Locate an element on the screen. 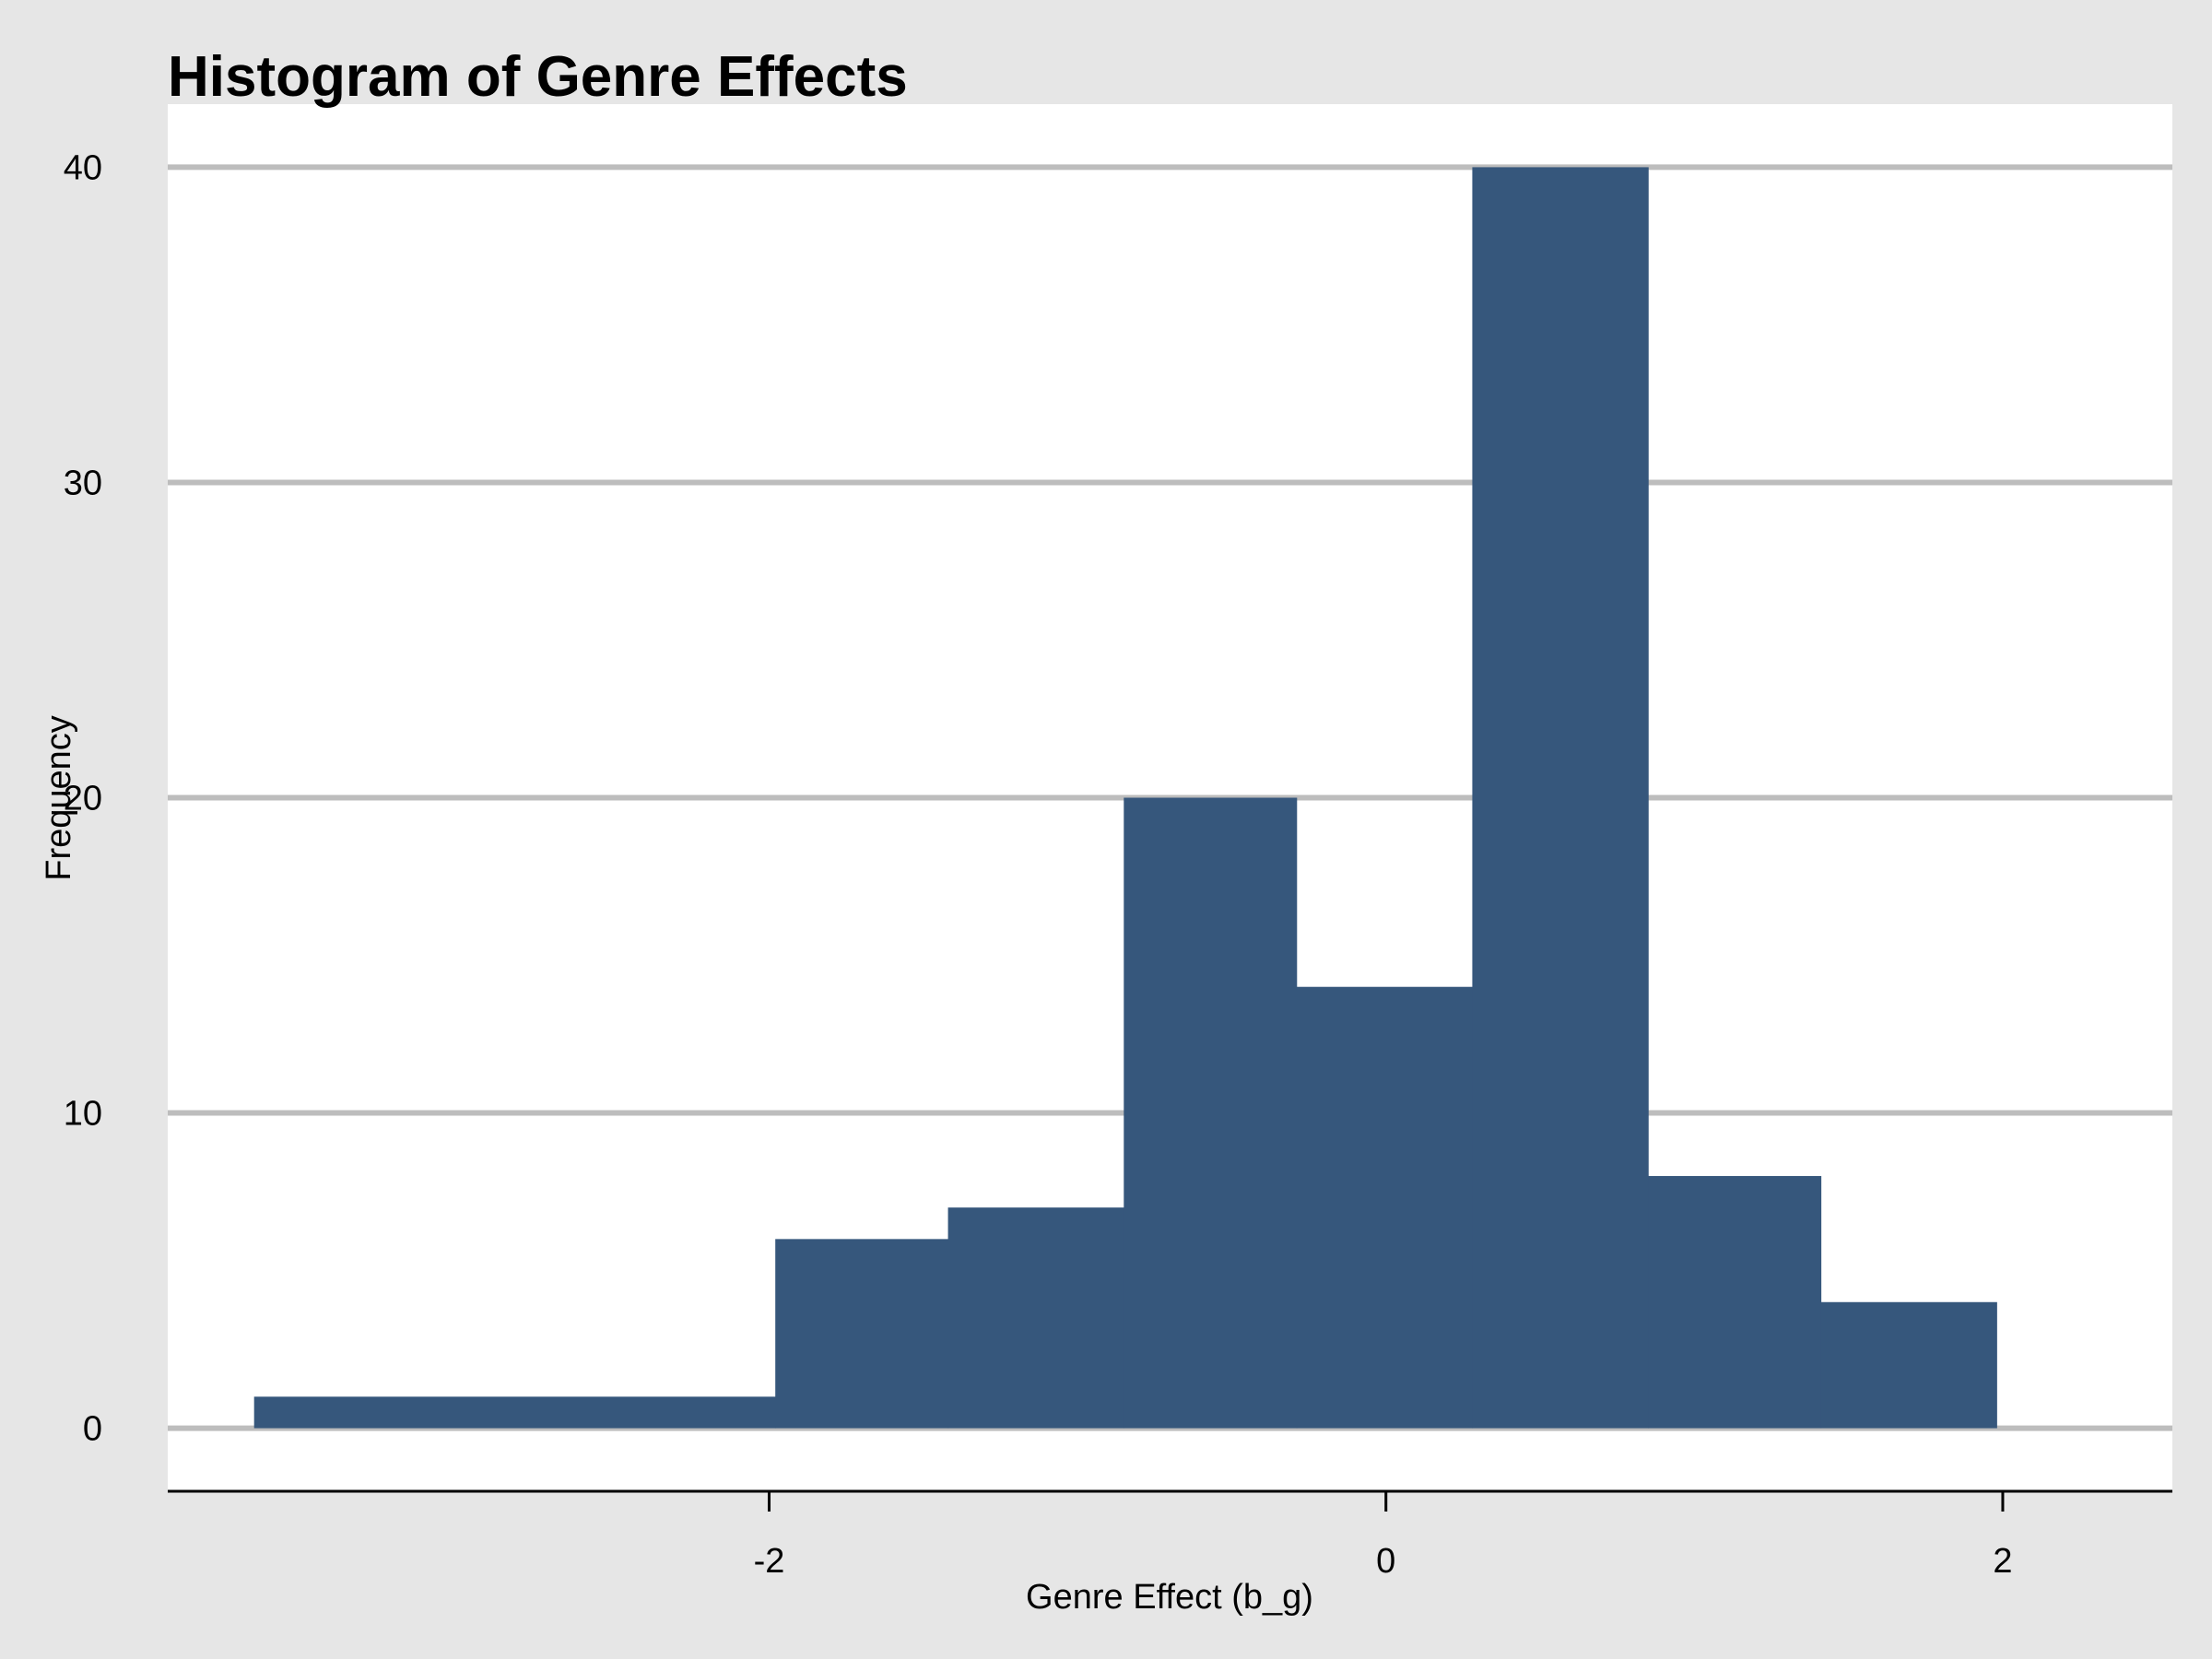 Image resolution: width=2212 pixels, height=1659 pixels. chart-title: Histogram of Genre Effects is located at coordinates (538, 77).